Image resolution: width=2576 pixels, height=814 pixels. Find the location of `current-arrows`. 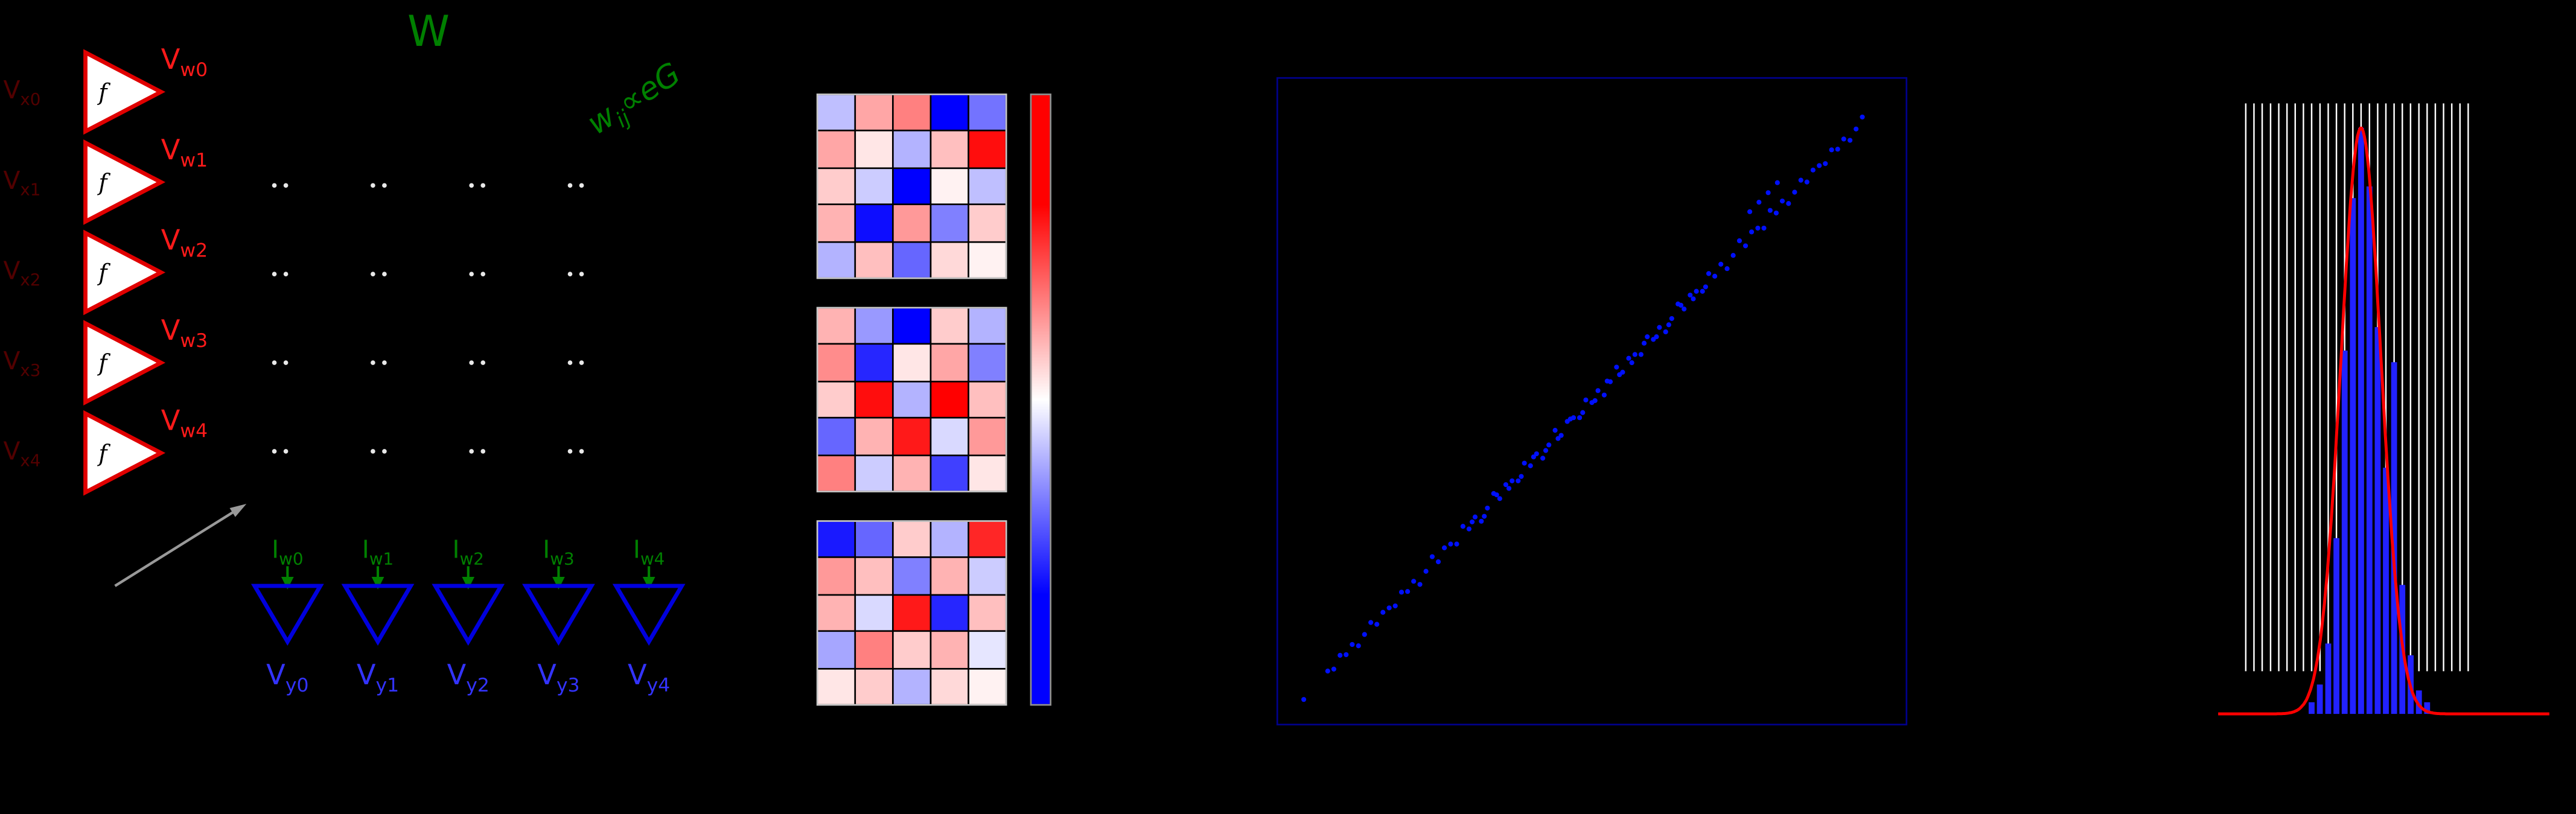

current-arrows is located at coordinates (468, 578).